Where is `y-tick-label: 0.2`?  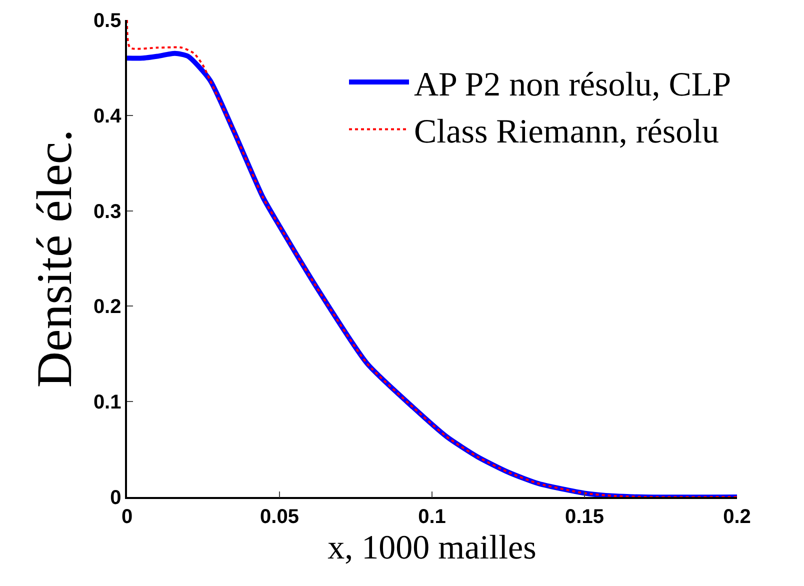 y-tick-label: 0.2 is located at coordinates (107, 307).